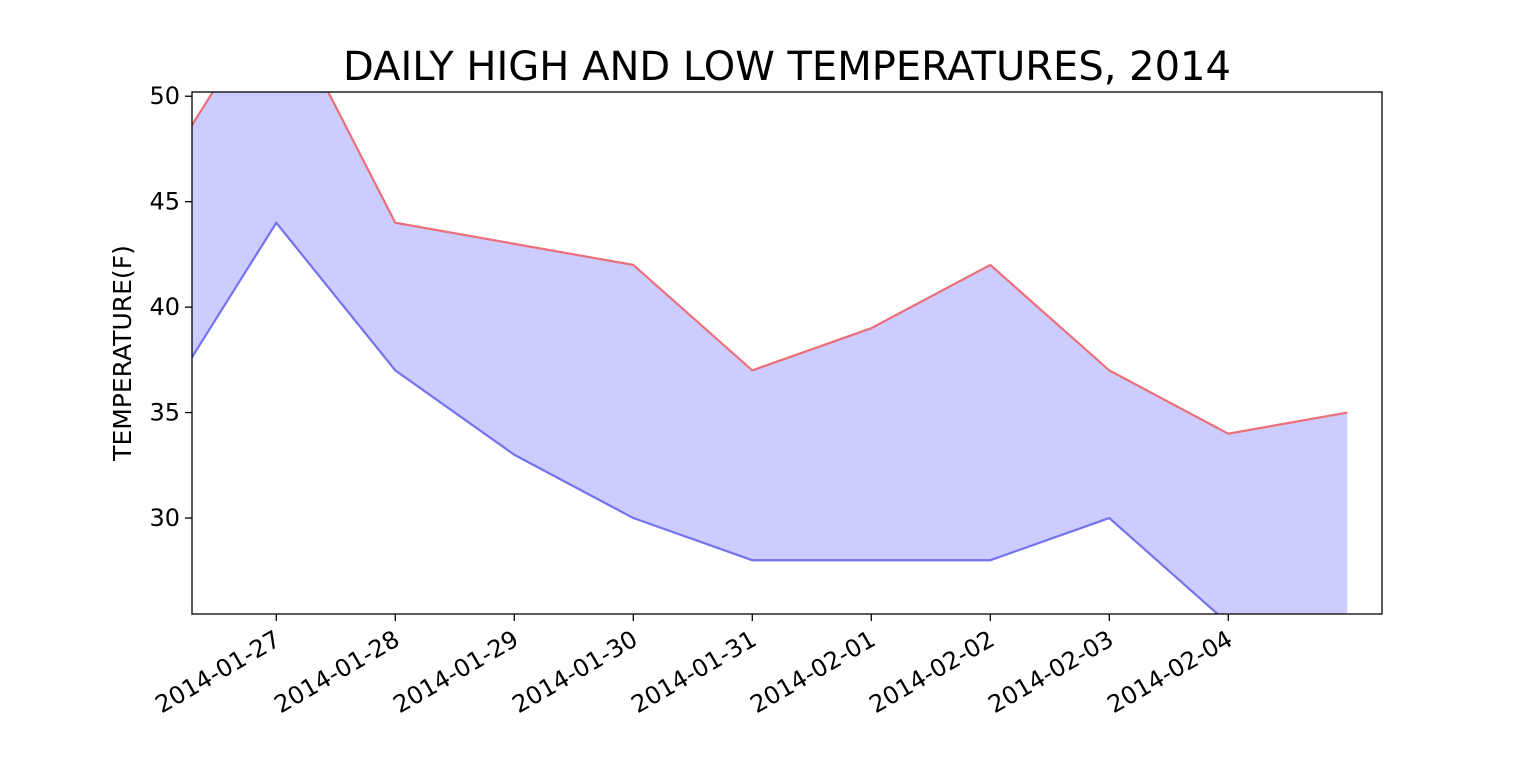 The image size is (1536, 768). I want to click on y-tick-label: 30, so click(164, 518).